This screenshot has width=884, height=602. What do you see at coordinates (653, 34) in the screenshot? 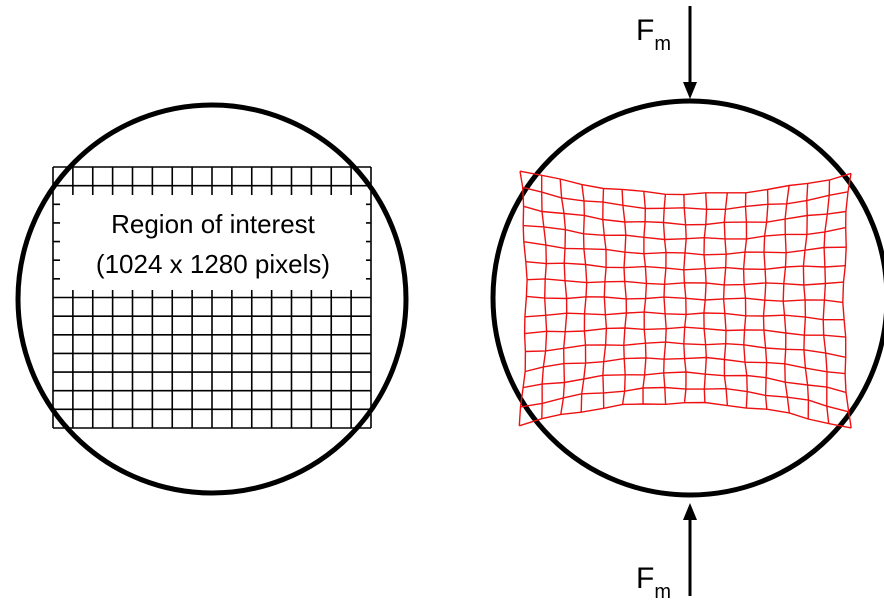
I see `force-label-top: Fm` at bounding box center [653, 34].